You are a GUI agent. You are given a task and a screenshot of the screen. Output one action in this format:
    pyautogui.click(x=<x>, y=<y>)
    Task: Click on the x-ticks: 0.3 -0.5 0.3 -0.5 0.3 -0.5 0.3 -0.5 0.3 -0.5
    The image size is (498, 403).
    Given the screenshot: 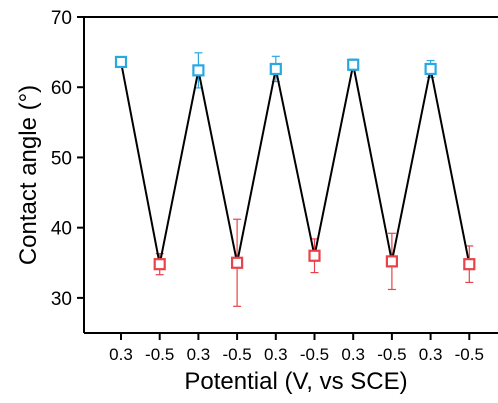 What is the action you would take?
    pyautogui.click(x=296, y=348)
    